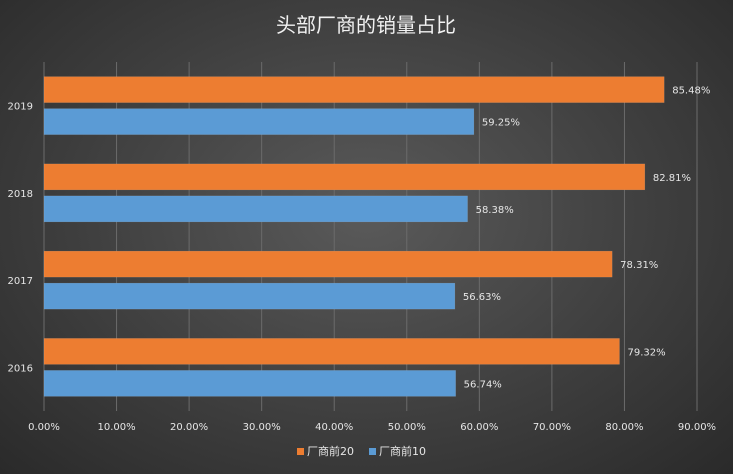 The image size is (733, 474). I want to click on legend-label: 厂商前20, so click(330, 451).